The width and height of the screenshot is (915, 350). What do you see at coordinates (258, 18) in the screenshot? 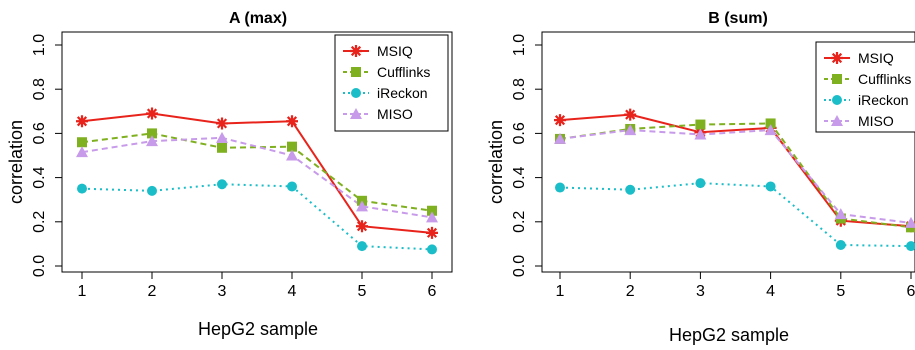
I see `chart-title: A (max)` at bounding box center [258, 18].